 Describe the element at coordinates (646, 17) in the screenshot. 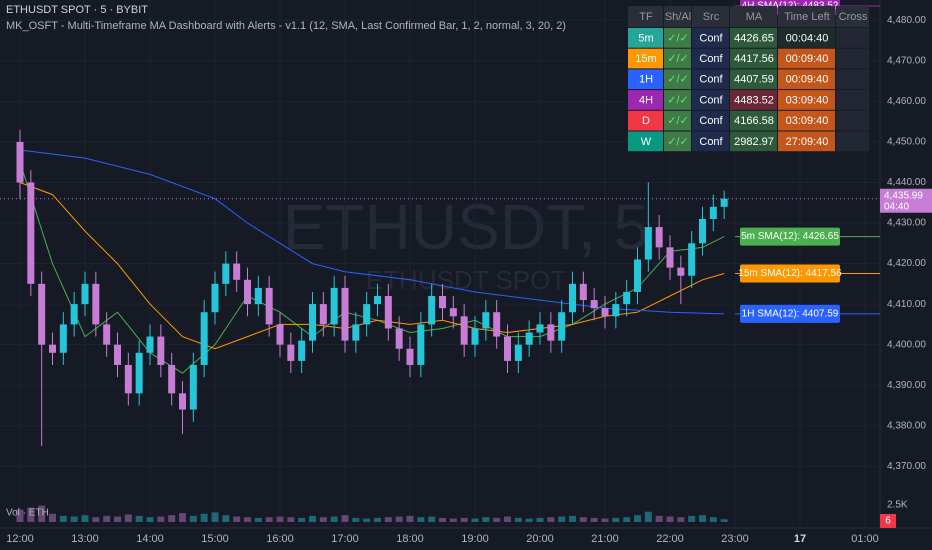

I see `table-header: TF` at that location.